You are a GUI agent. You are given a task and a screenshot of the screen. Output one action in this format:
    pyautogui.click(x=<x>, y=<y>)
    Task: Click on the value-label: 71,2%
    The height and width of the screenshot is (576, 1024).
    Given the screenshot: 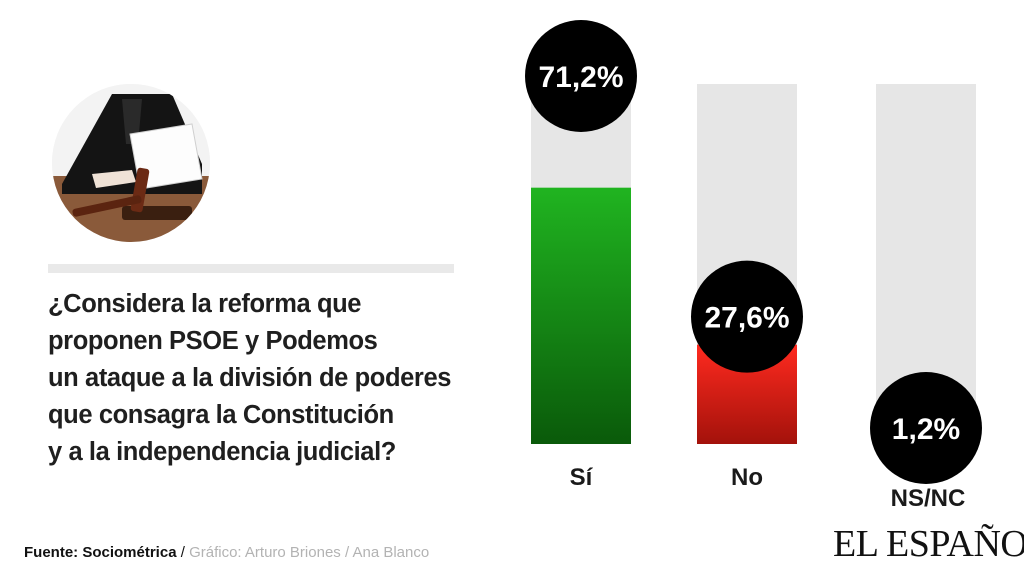 What is the action you would take?
    pyautogui.click(x=580, y=77)
    